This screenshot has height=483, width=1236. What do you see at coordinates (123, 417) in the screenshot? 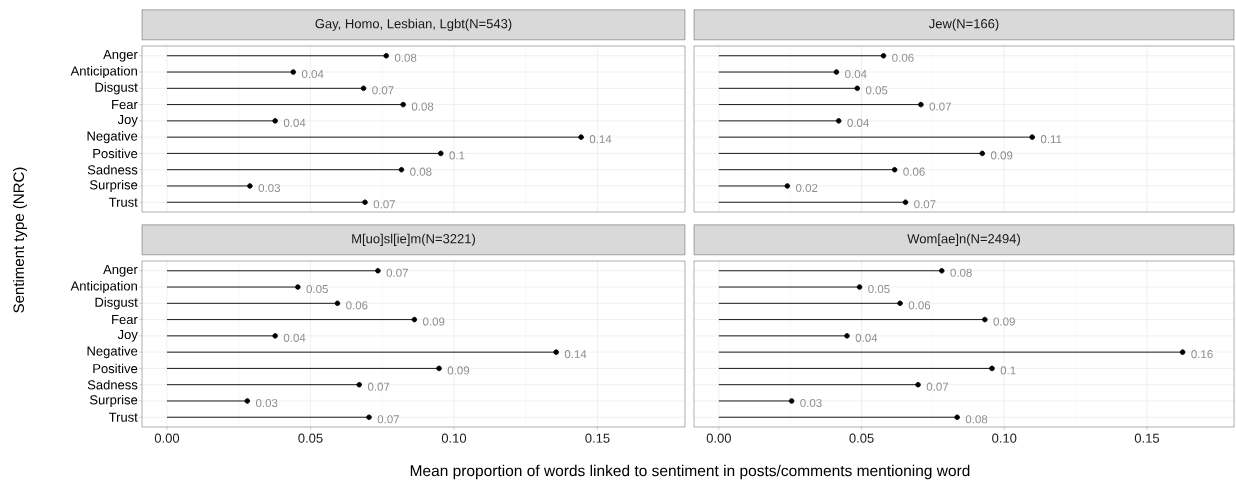
I see `y-tick-label: Trust` at bounding box center [123, 417].